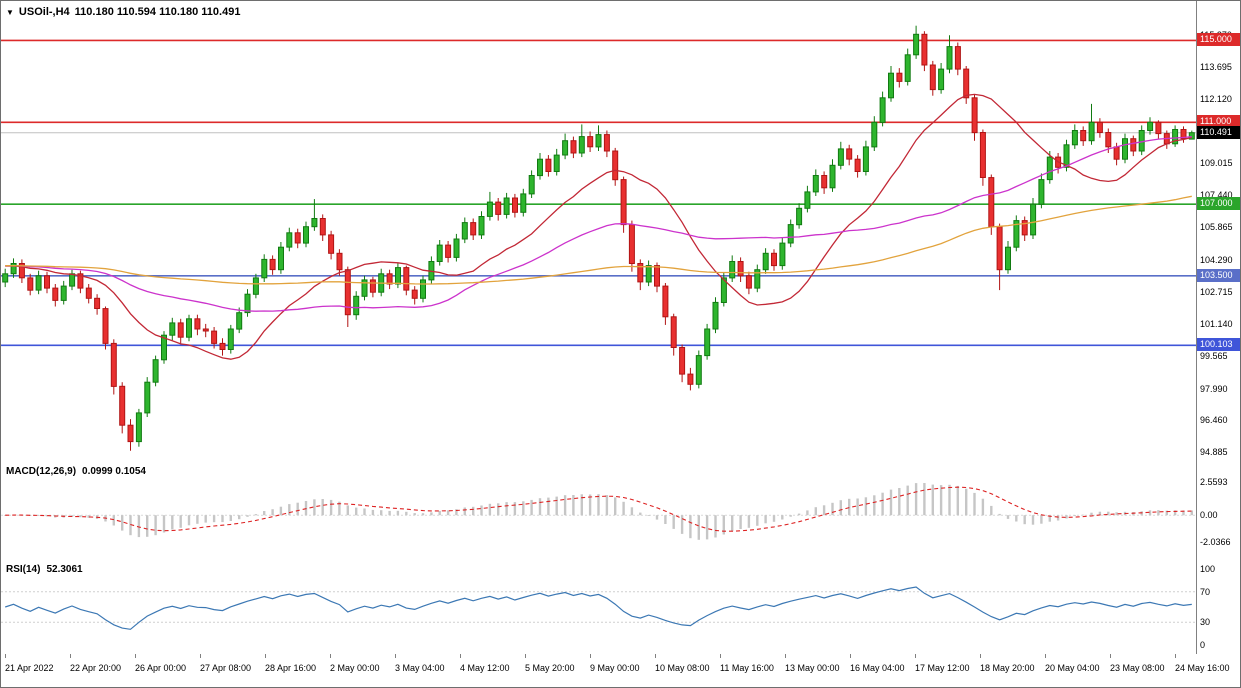 Image resolution: width=1241 pixels, height=688 pixels. What do you see at coordinates (1216, 259) in the screenshot?
I see `axis-tick: 104.290` at bounding box center [1216, 259].